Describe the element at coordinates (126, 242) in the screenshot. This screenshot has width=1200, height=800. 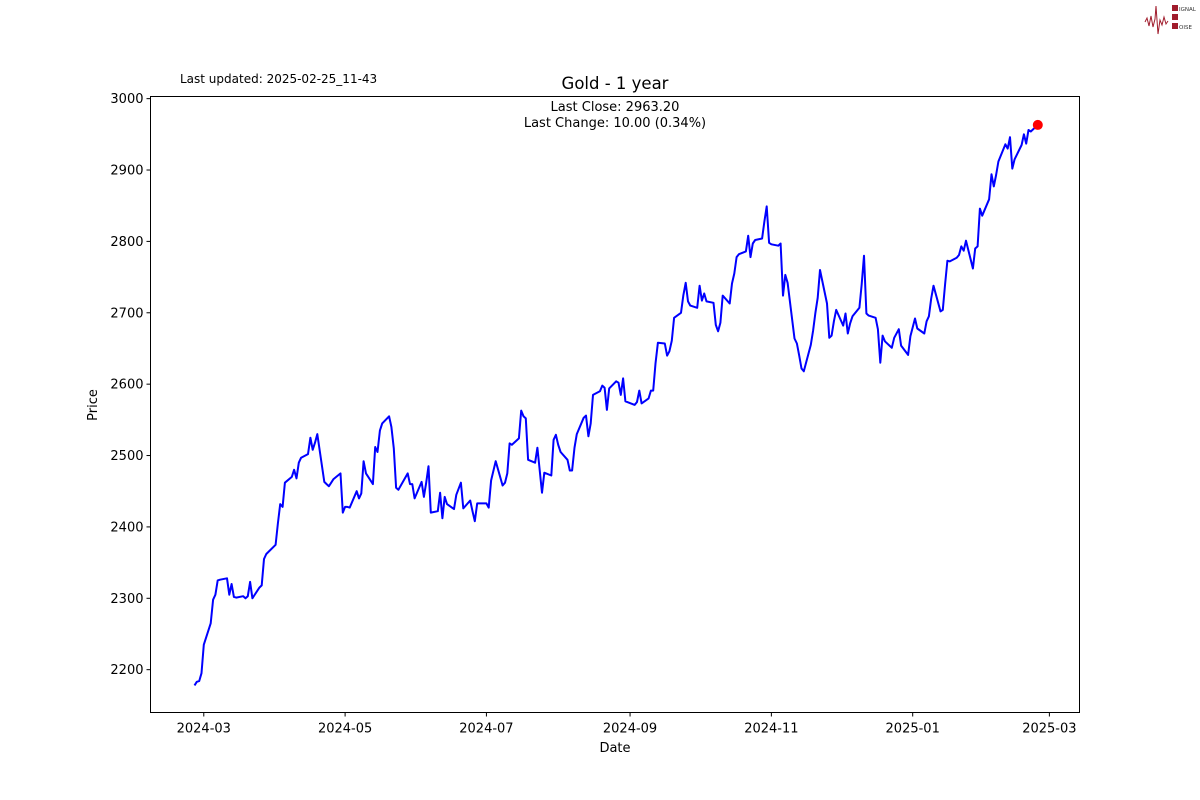
I see `y-tick-label: 2800` at that location.